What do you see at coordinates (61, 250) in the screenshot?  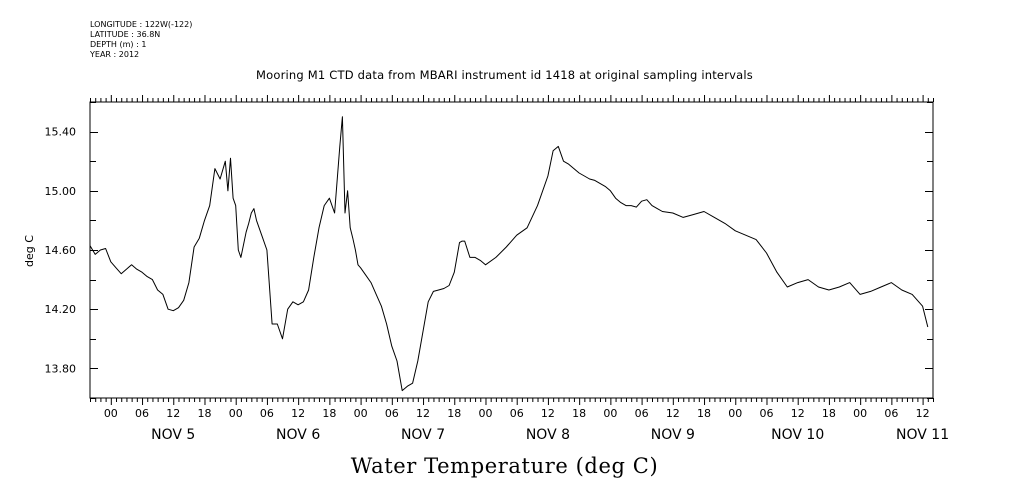 I see `y-tick-label: 14.60` at bounding box center [61, 250].